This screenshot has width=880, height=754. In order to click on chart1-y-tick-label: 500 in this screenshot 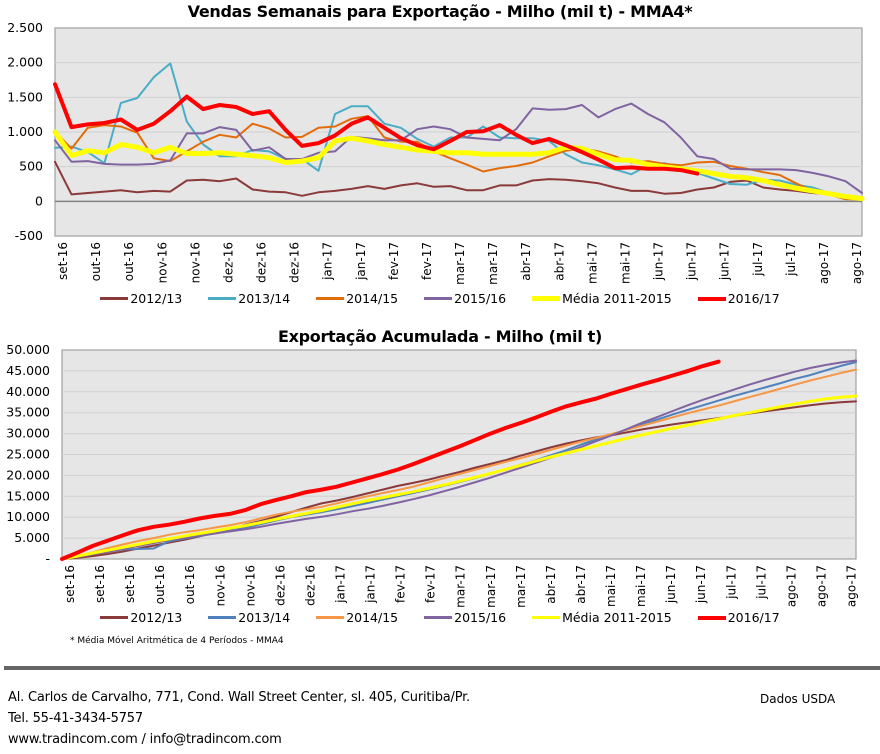, I will do `click(31, 166)`.